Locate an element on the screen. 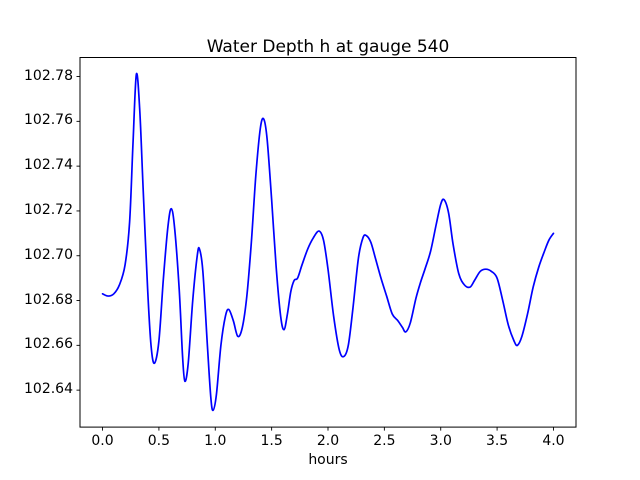  x-tick-label: 2.5 is located at coordinates (384, 441).